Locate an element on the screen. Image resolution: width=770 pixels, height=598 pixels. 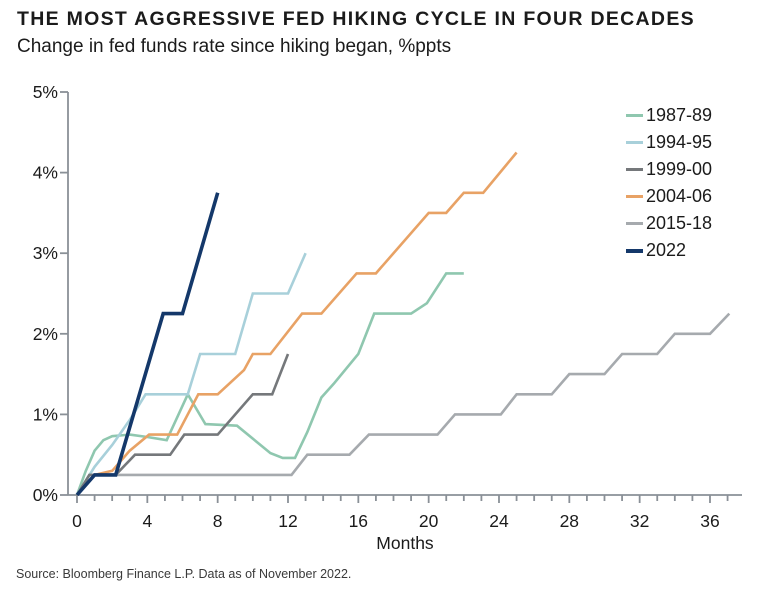
series-line-2022 is located at coordinates (147, 344).